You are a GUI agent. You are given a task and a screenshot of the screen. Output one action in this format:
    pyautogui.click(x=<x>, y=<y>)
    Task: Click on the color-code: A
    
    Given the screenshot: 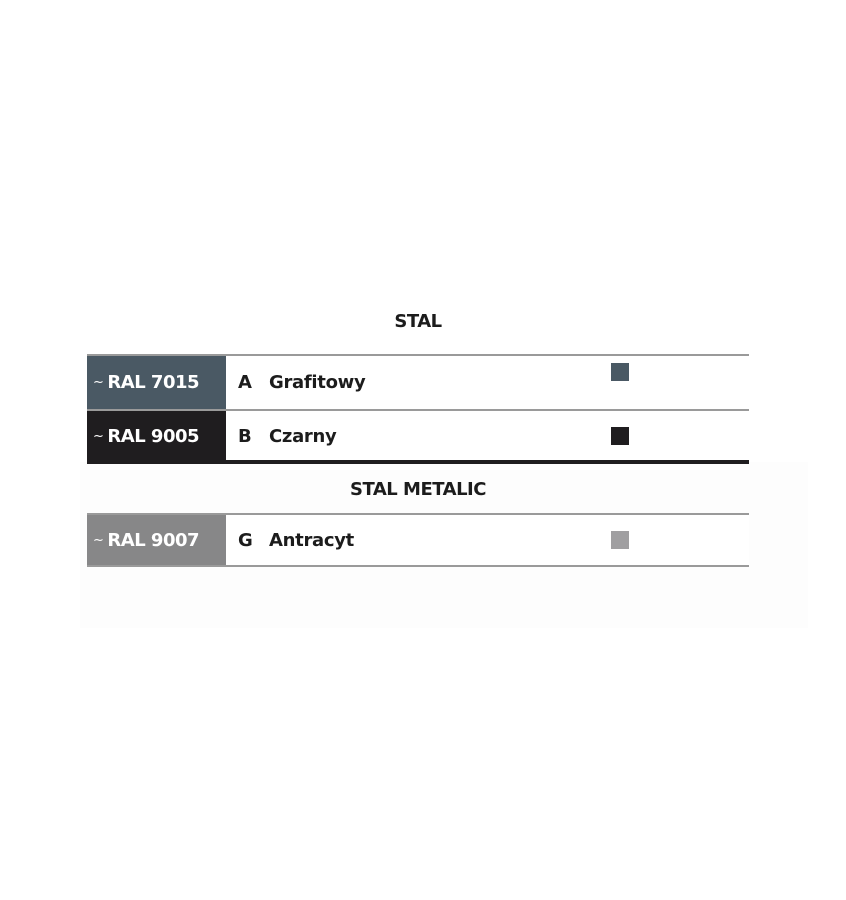 What is the action you would take?
    pyautogui.click(x=245, y=382)
    